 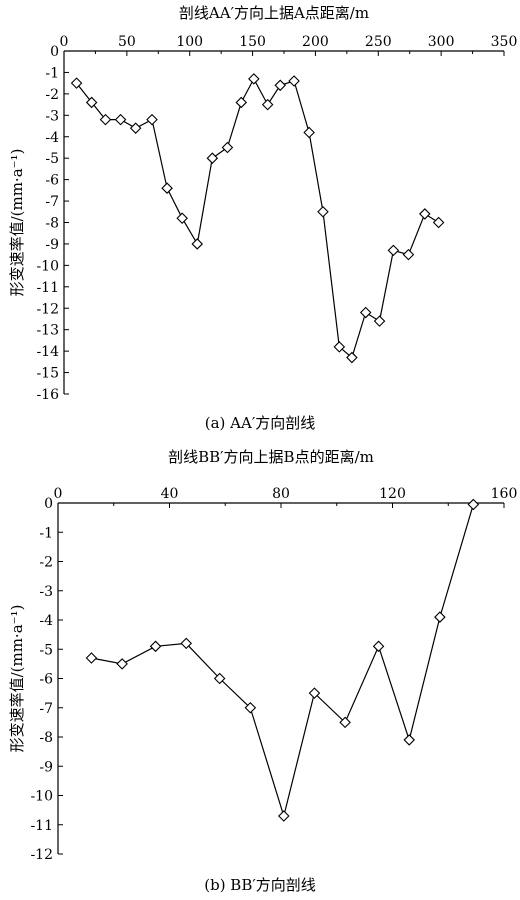 What do you see at coordinates (252, 42) in the screenshot?
I see `x-tick-label: 150` at bounding box center [252, 42].